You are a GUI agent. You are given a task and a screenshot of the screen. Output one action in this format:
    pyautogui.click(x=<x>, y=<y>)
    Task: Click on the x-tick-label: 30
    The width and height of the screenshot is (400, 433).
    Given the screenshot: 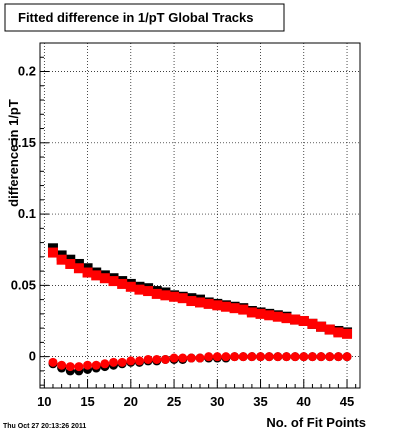 What is the action you would take?
    pyautogui.click(x=217, y=401)
    